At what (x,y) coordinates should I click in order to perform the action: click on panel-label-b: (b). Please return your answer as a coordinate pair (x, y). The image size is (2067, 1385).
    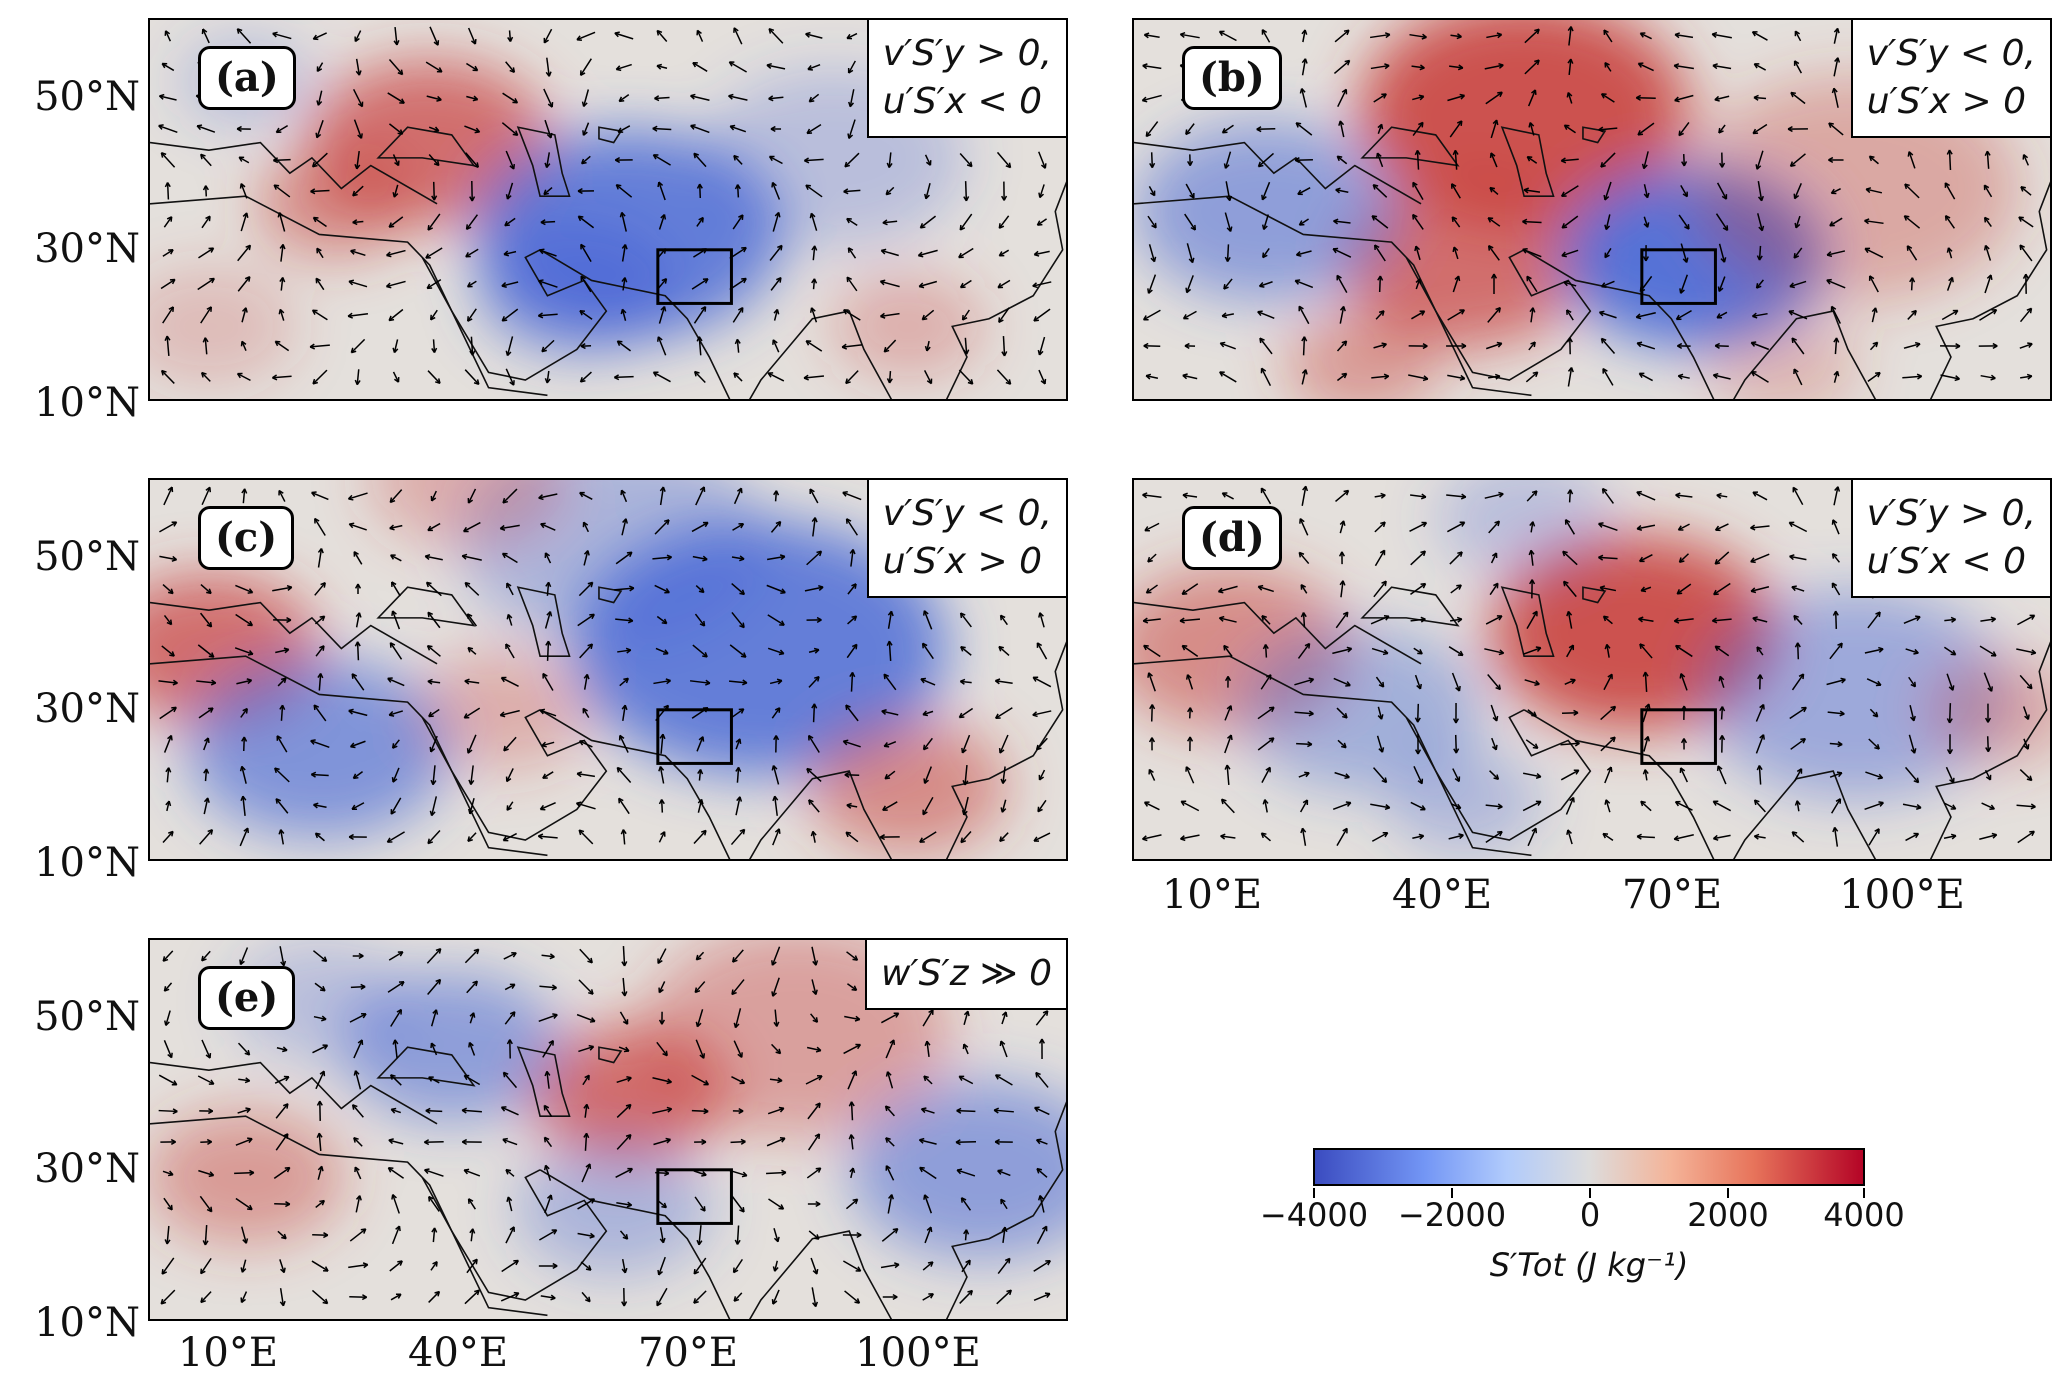
    Looking at the image, I should click on (1232, 78).